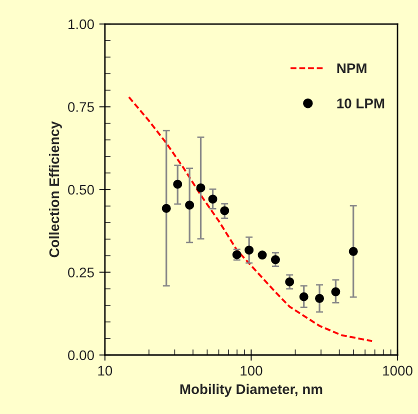  Describe the element at coordinates (251, 390) in the screenshot. I see `x-axis-title: Mobility Diameter, nm` at that location.